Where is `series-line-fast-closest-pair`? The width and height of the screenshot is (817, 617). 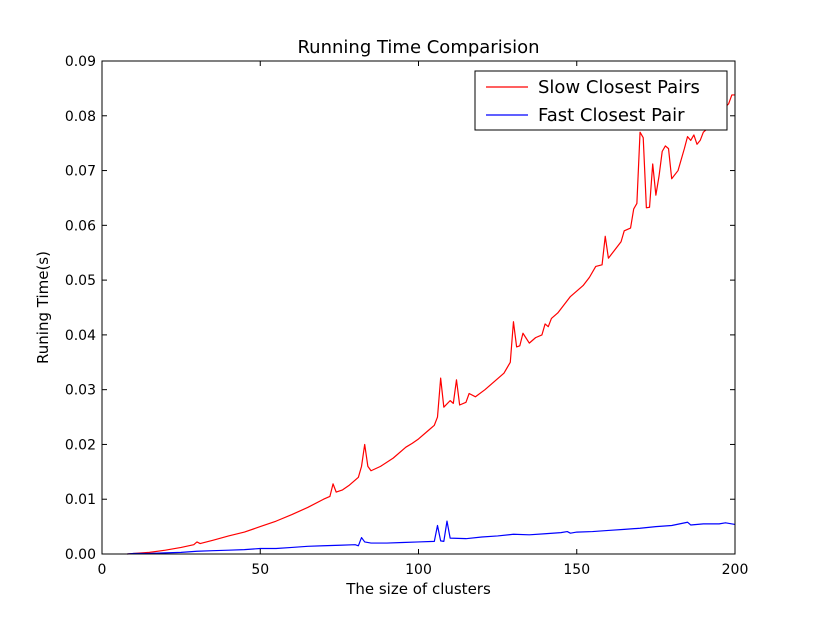
series-line-fast-closest-pair is located at coordinates (431, 537).